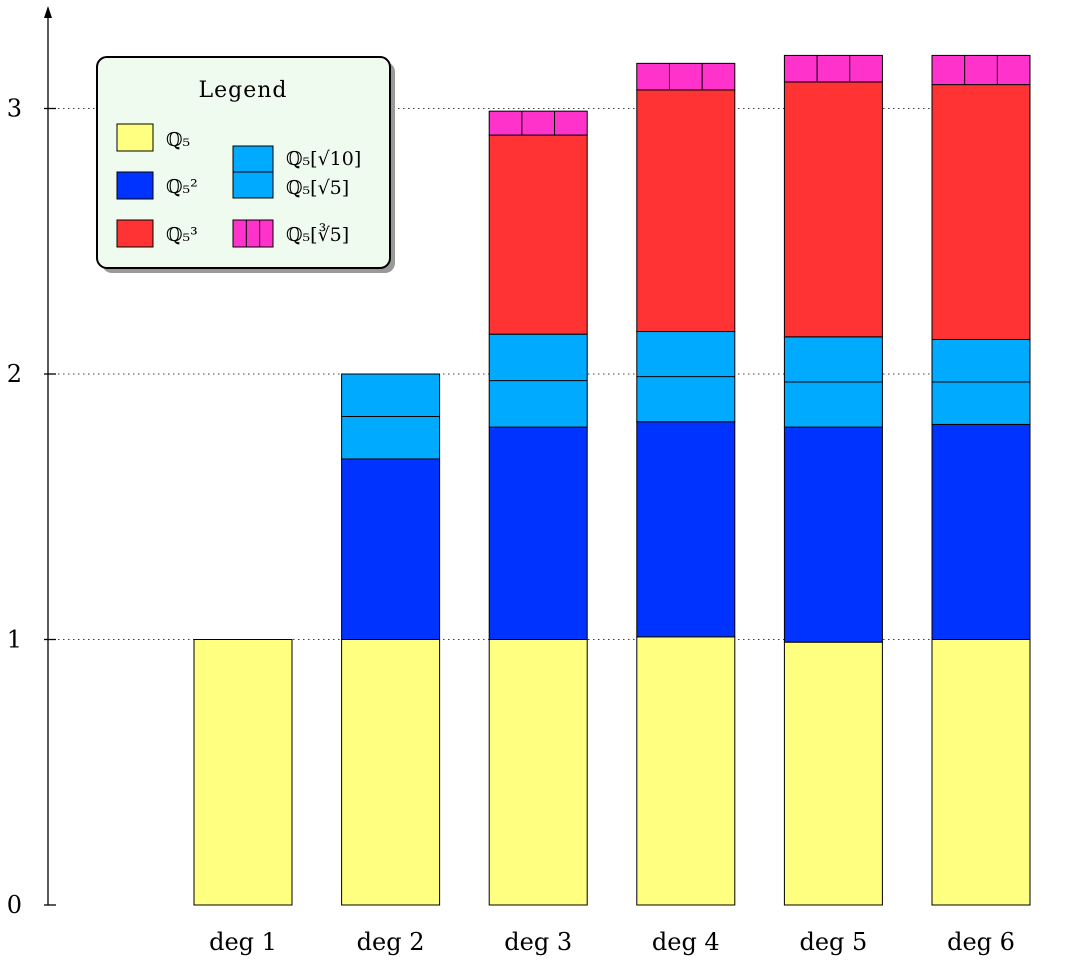  I want to click on legend-label-Q5_2: ℚ₅², so click(182, 187).